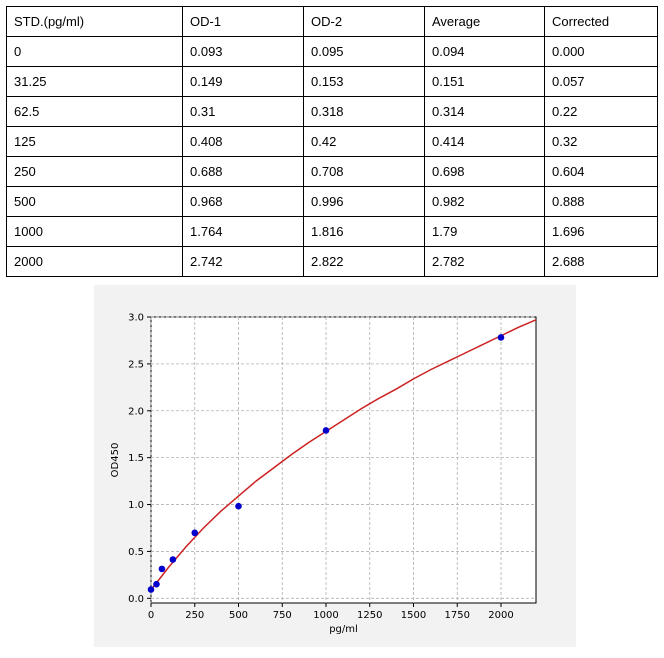 The width and height of the screenshot is (664, 658). What do you see at coordinates (457, 615) in the screenshot?
I see `x-tick-label: 1750` at bounding box center [457, 615].